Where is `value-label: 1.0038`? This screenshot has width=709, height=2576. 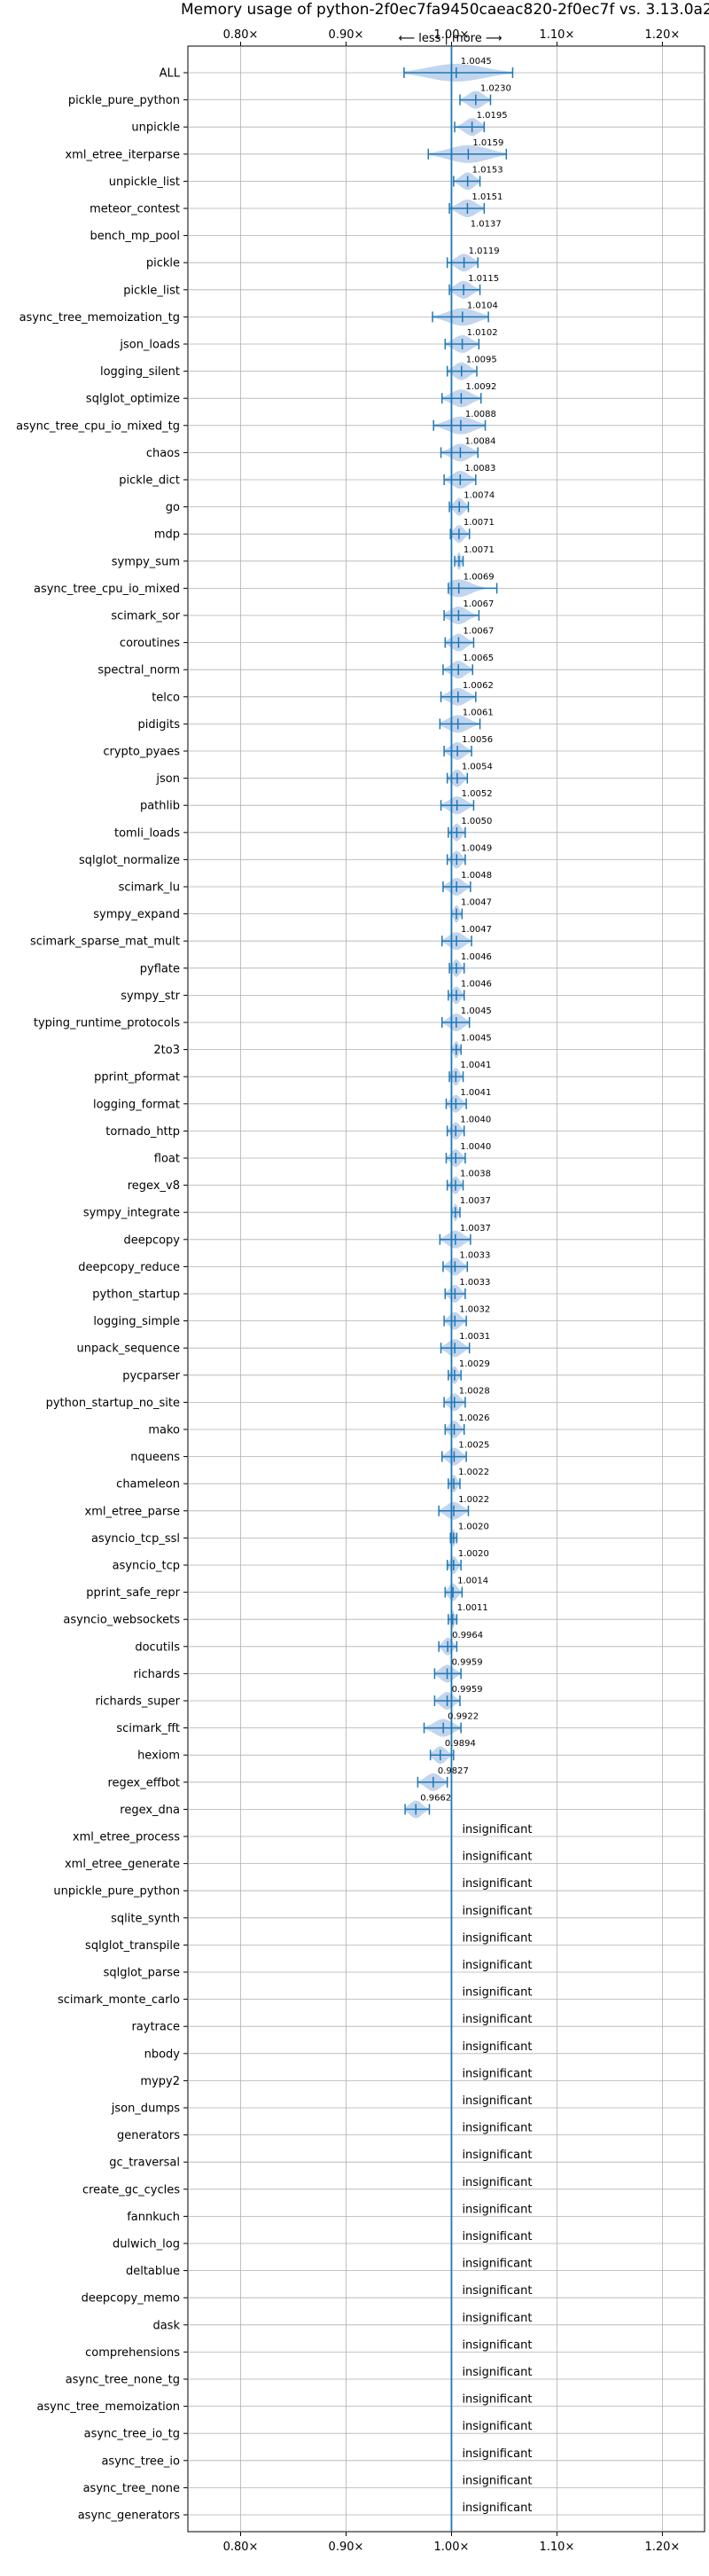 value-label: 1.0038 is located at coordinates (475, 1174).